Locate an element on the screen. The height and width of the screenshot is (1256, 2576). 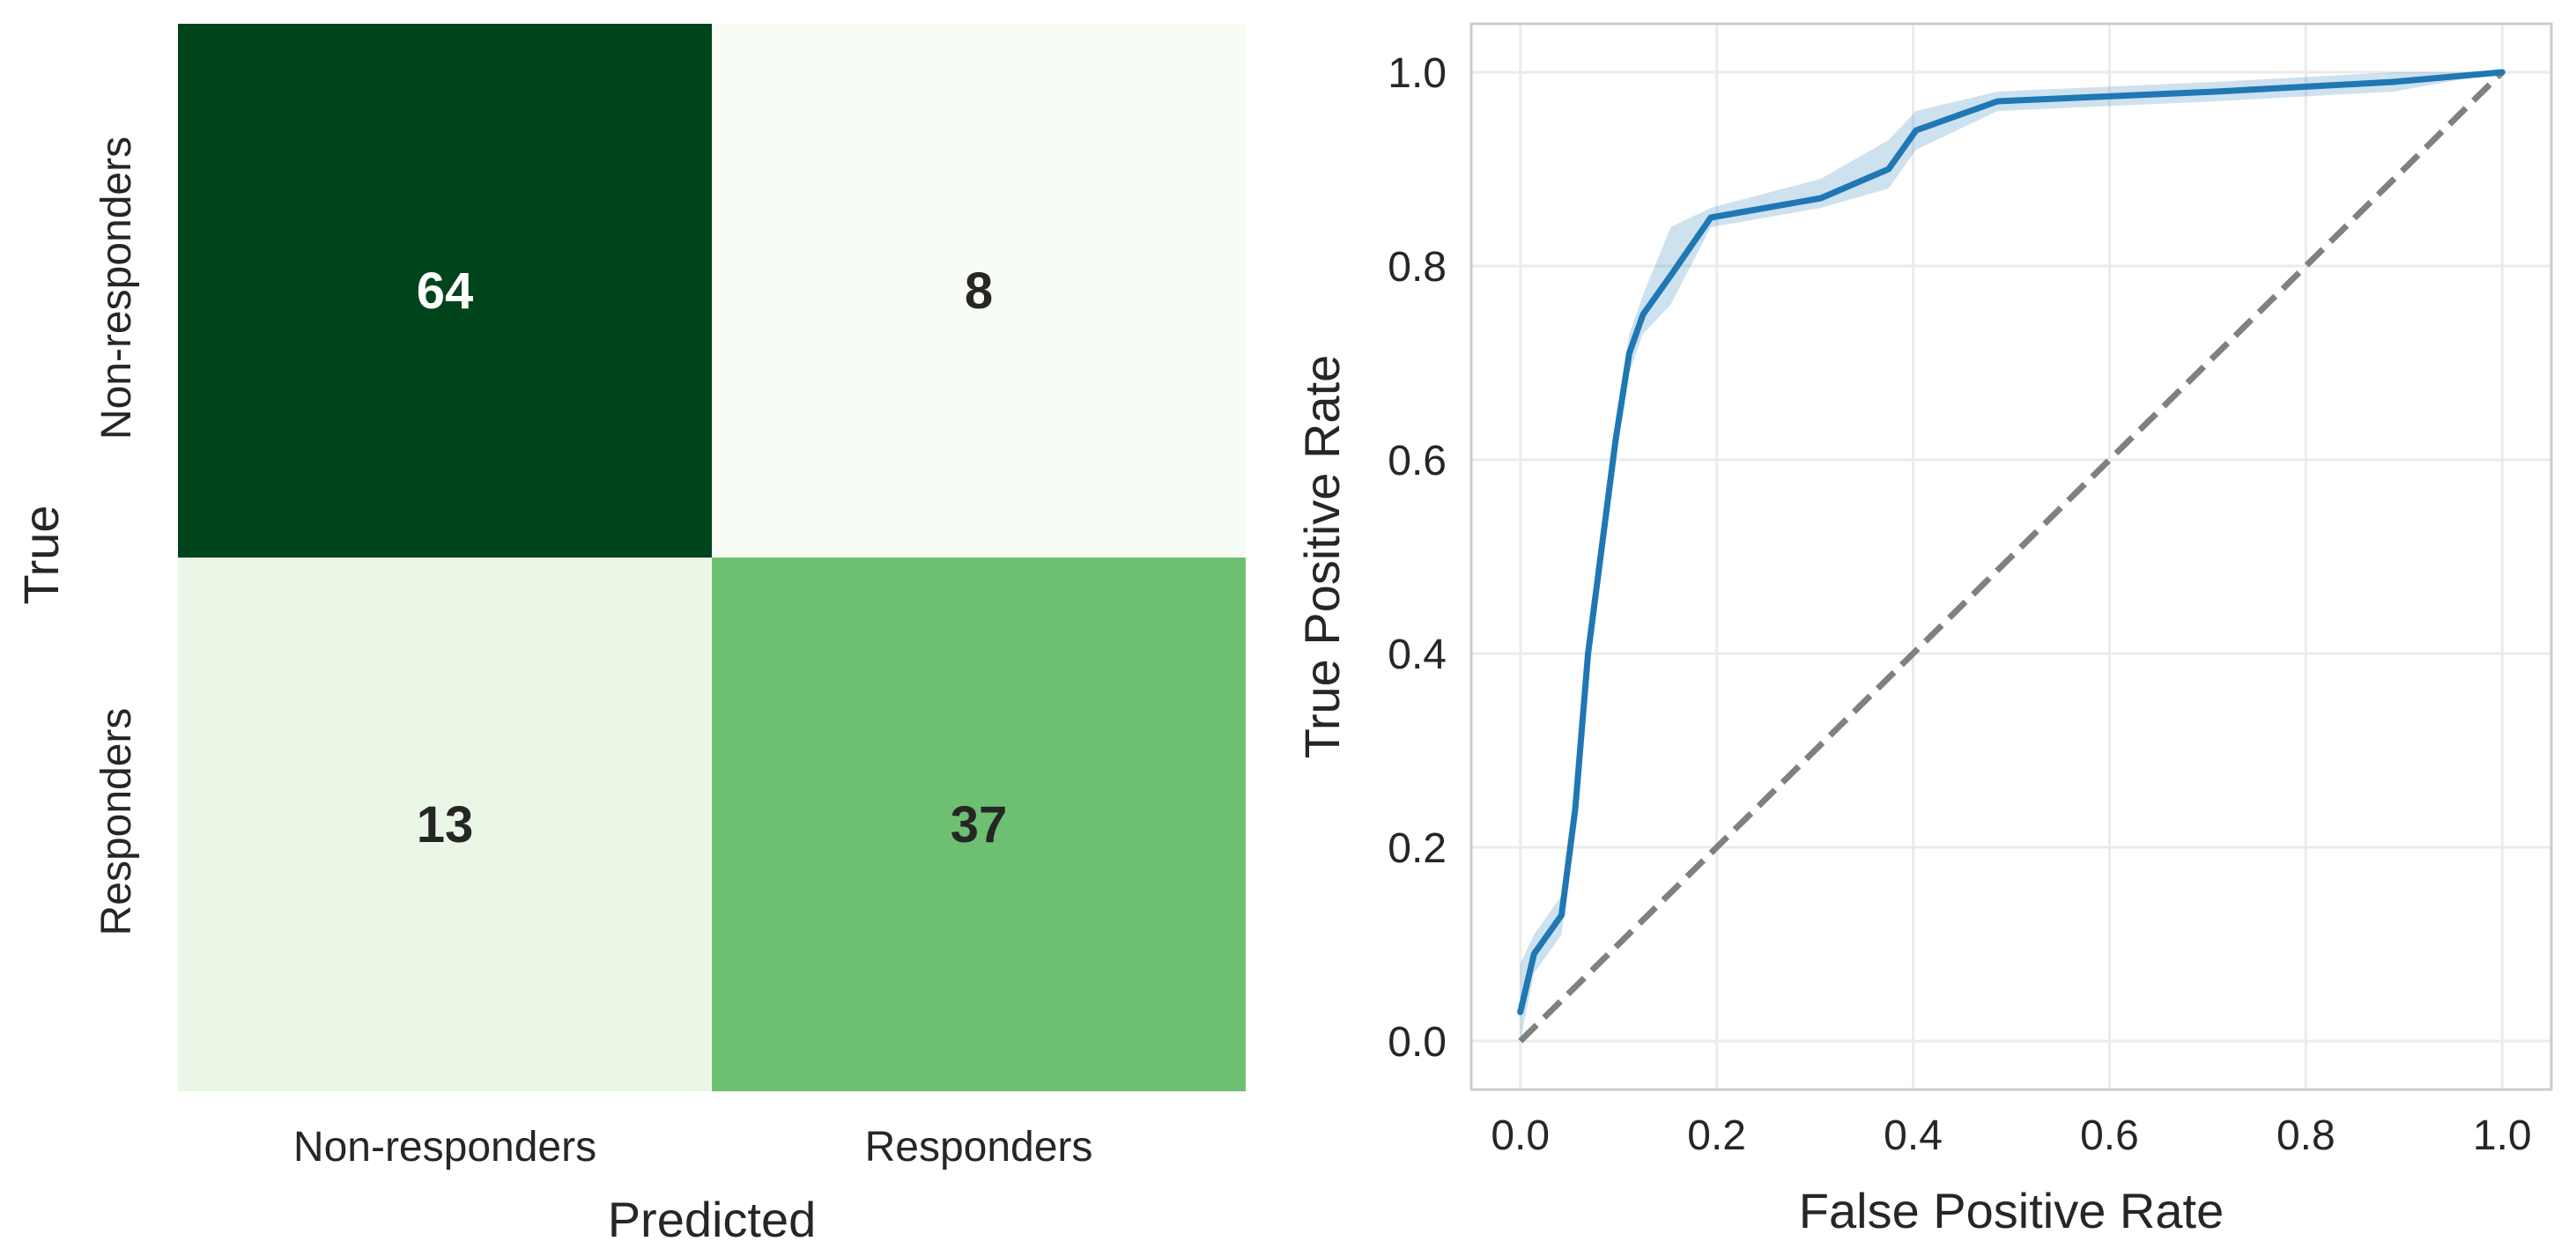
cm-cell-value: 37 is located at coordinates (980, 824).